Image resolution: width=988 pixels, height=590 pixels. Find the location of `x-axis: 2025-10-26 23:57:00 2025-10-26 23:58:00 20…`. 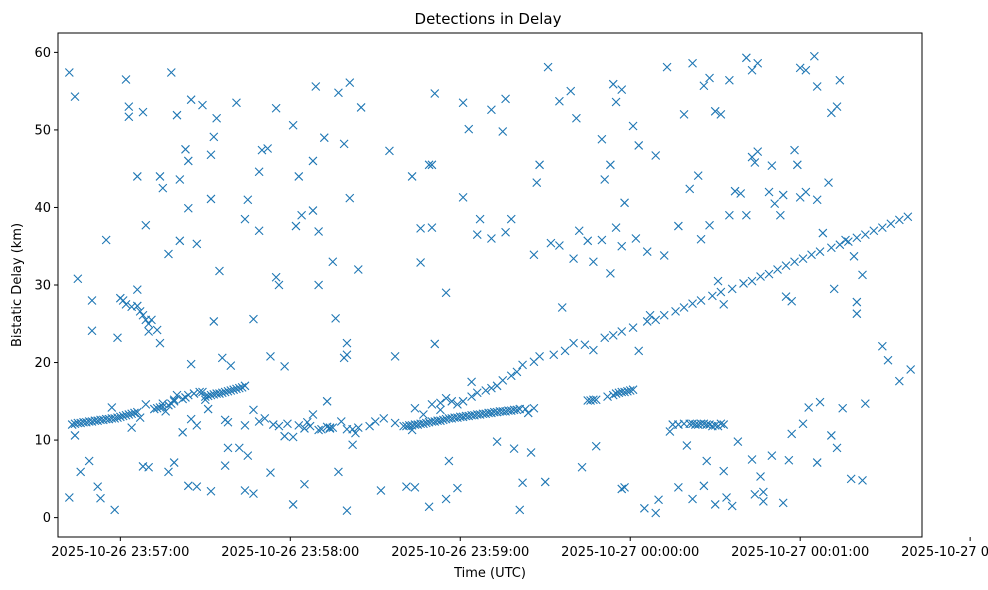

x-axis: 2025-10-26 23:57:00 2025-10-26 23:58:00 20… is located at coordinates (519, 548).